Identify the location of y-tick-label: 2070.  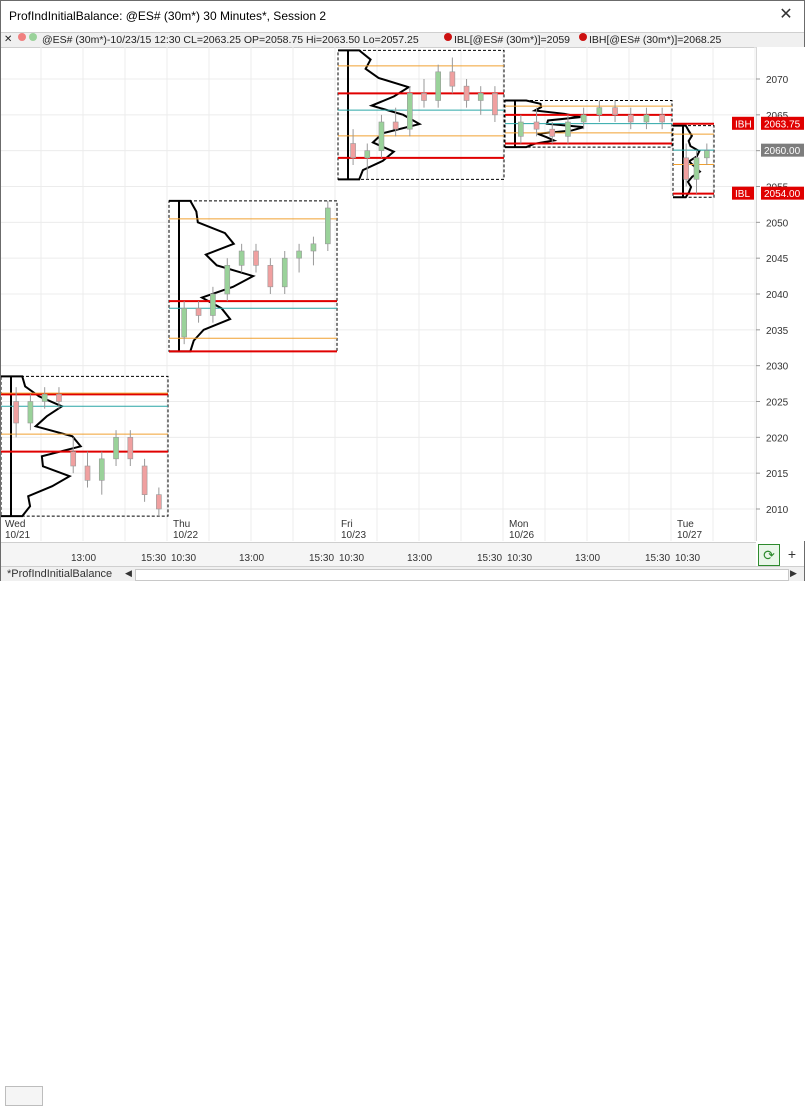
(777, 80).